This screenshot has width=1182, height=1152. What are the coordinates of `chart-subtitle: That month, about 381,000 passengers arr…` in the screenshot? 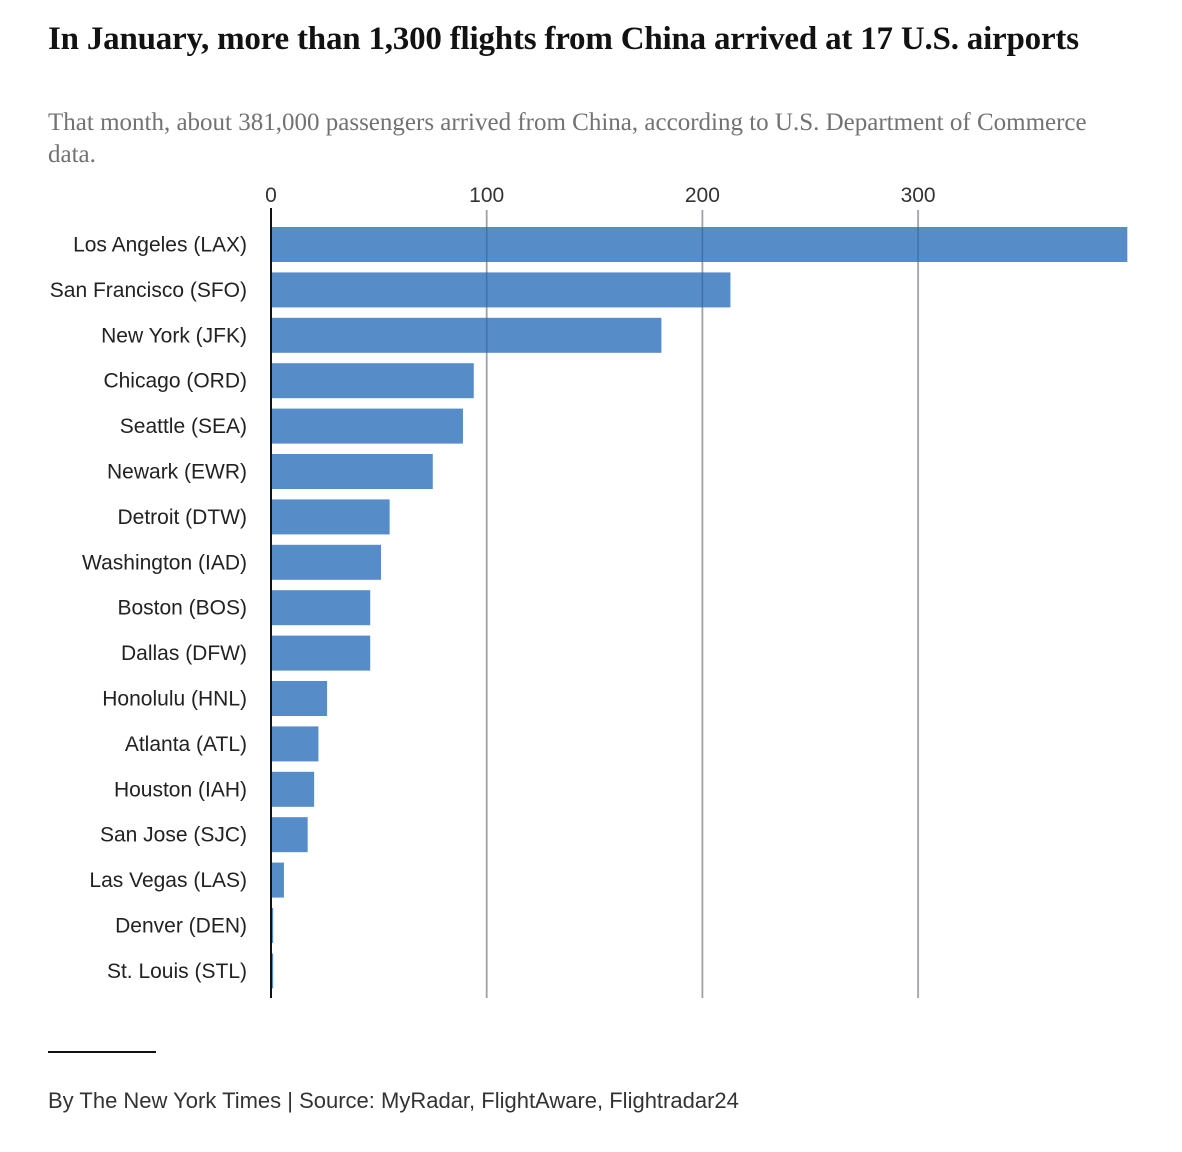 It's located at (567, 138).